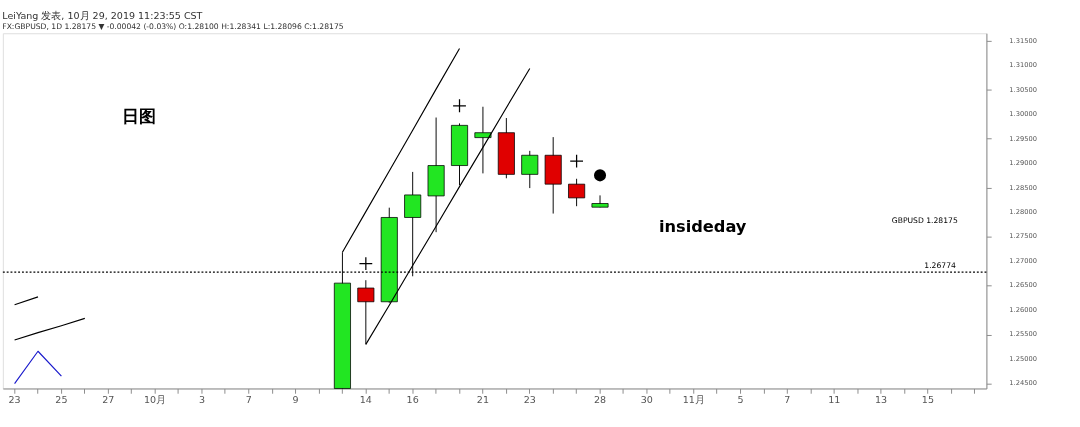 The width and height of the screenshot is (1080, 427). What do you see at coordinates (927, 400) in the screenshot?
I see `x-tick-label: 15` at bounding box center [927, 400].